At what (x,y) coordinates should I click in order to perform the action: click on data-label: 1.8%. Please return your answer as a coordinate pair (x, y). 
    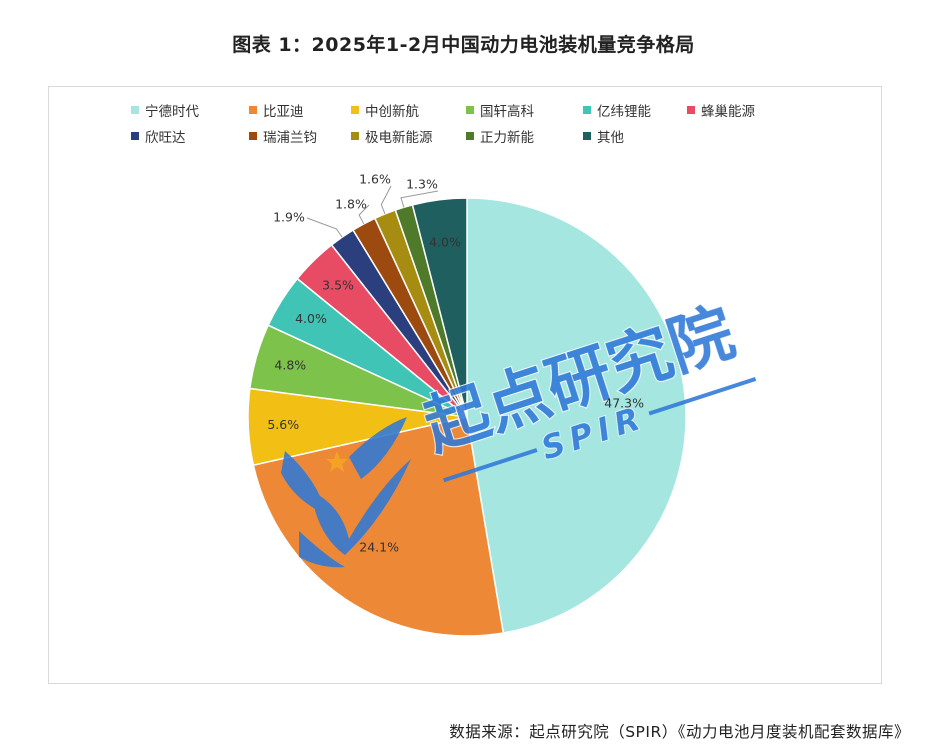
    Looking at the image, I should click on (351, 204).